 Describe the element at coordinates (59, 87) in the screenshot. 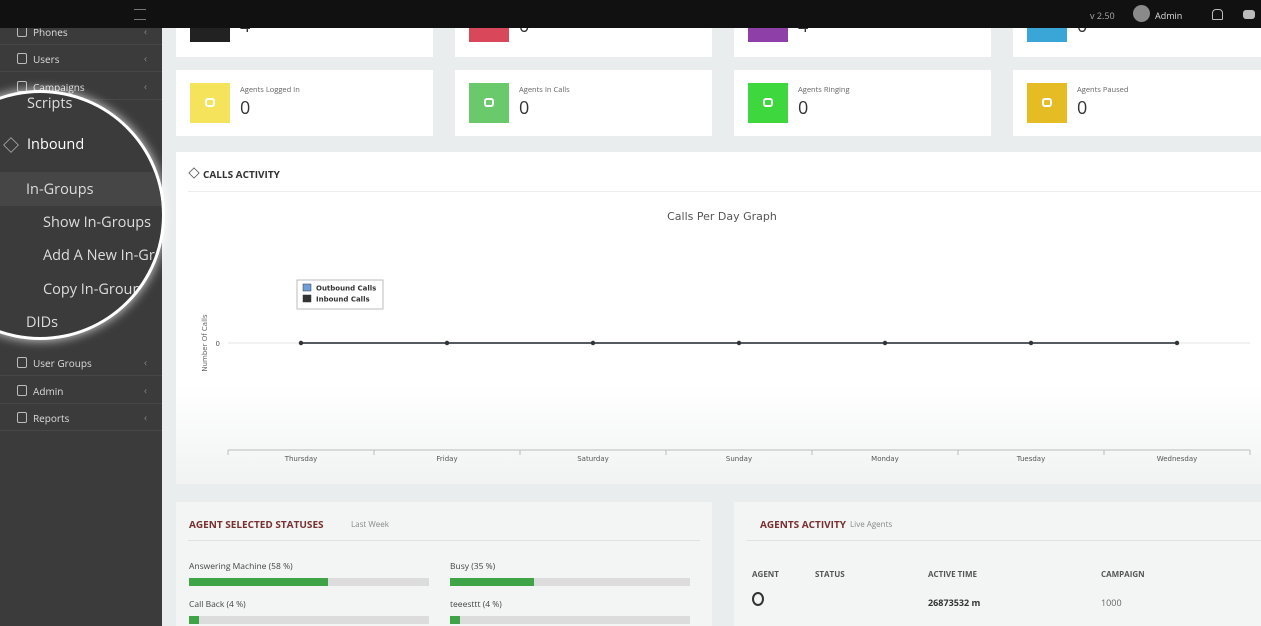

I see `label: Campaigns` at that location.